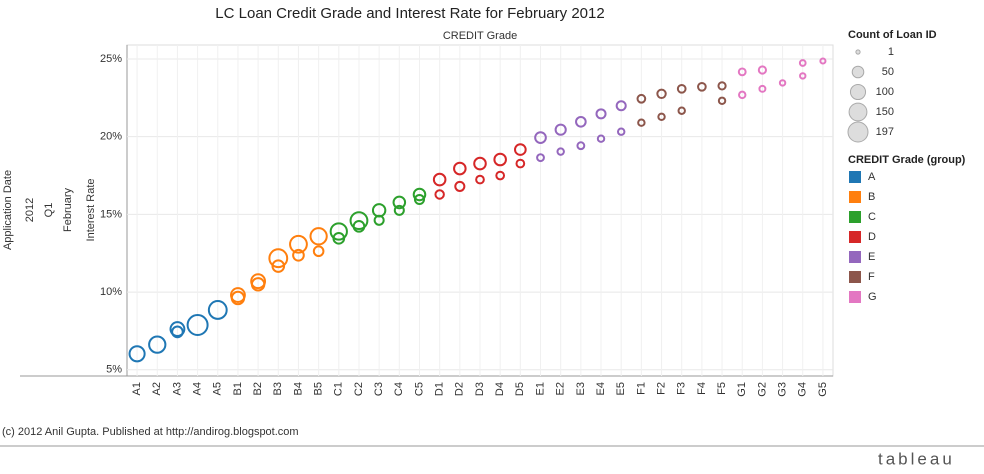 The width and height of the screenshot is (984, 474). What do you see at coordinates (480, 389) in the screenshot?
I see `x-tick-label: D3` at bounding box center [480, 389].